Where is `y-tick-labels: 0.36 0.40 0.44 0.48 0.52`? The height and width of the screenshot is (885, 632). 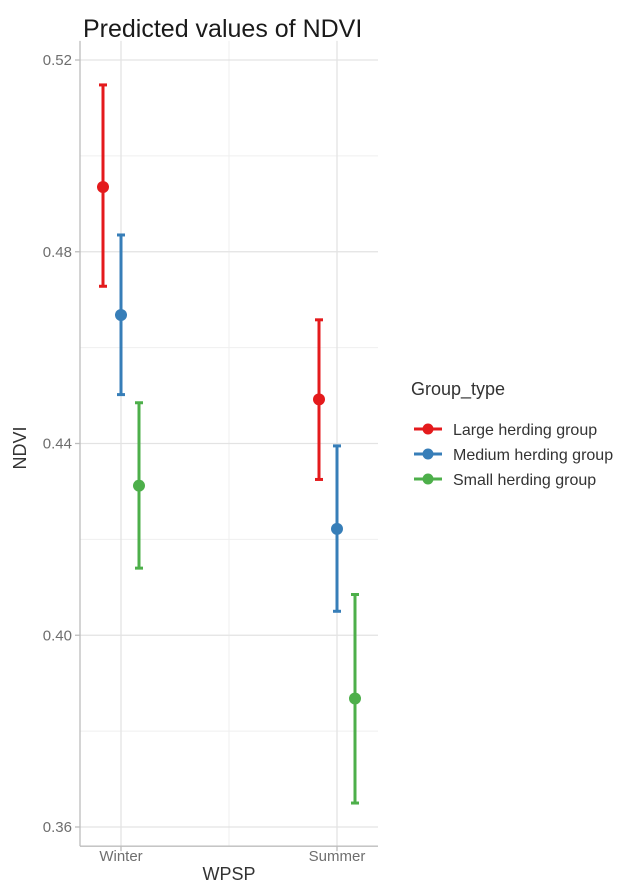 y-tick-labels: 0.36 0.40 0.44 0.48 0.52 is located at coordinates (57, 444).